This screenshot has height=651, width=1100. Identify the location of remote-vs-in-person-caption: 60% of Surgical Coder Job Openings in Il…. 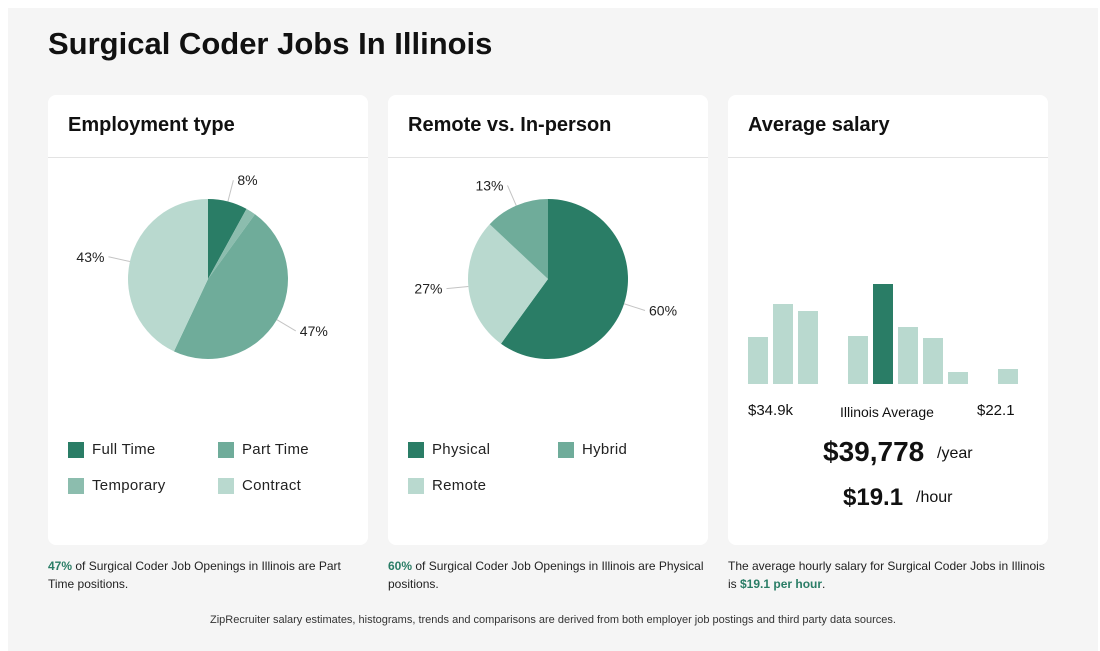
(548, 575).